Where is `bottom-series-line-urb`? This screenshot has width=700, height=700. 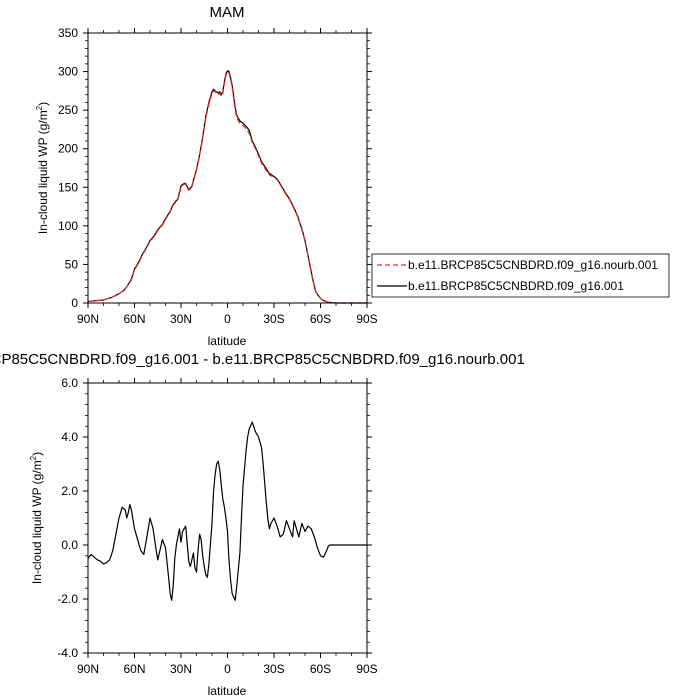
bottom-series-line-urb is located at coordinates (227, 511).